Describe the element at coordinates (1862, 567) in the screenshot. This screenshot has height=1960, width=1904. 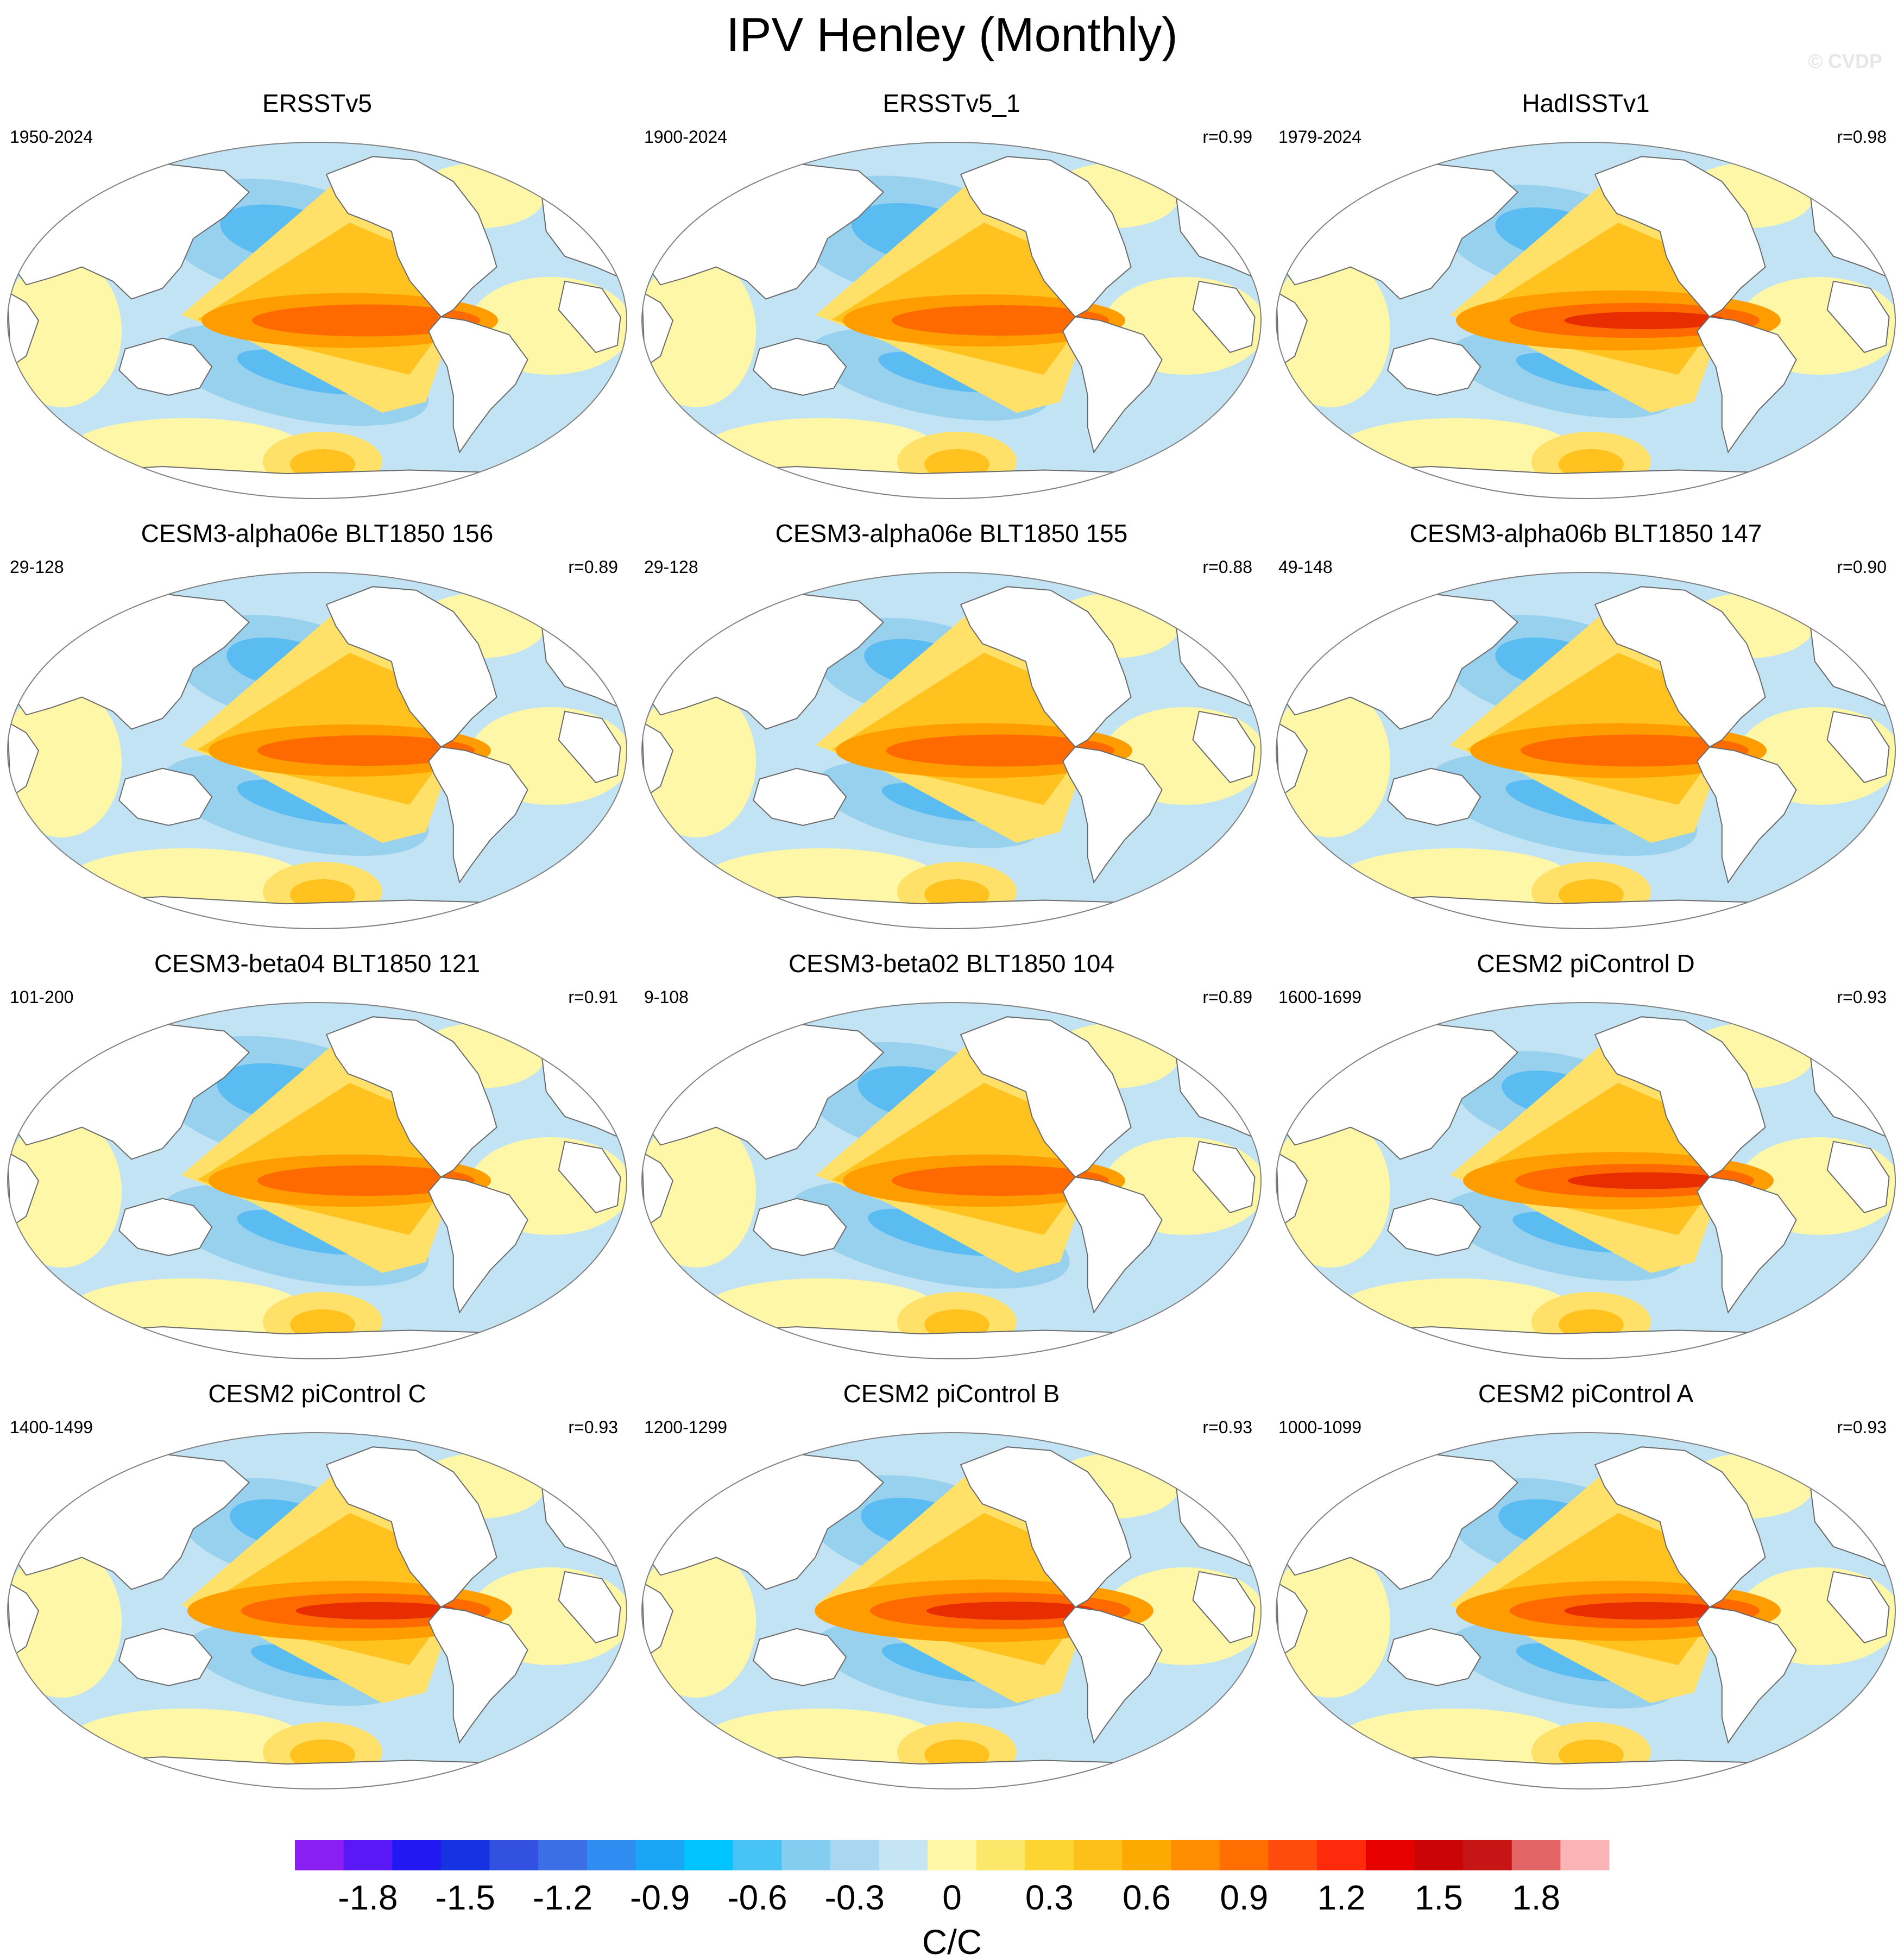
I see `panel-correlation: r=0.90` at that location.